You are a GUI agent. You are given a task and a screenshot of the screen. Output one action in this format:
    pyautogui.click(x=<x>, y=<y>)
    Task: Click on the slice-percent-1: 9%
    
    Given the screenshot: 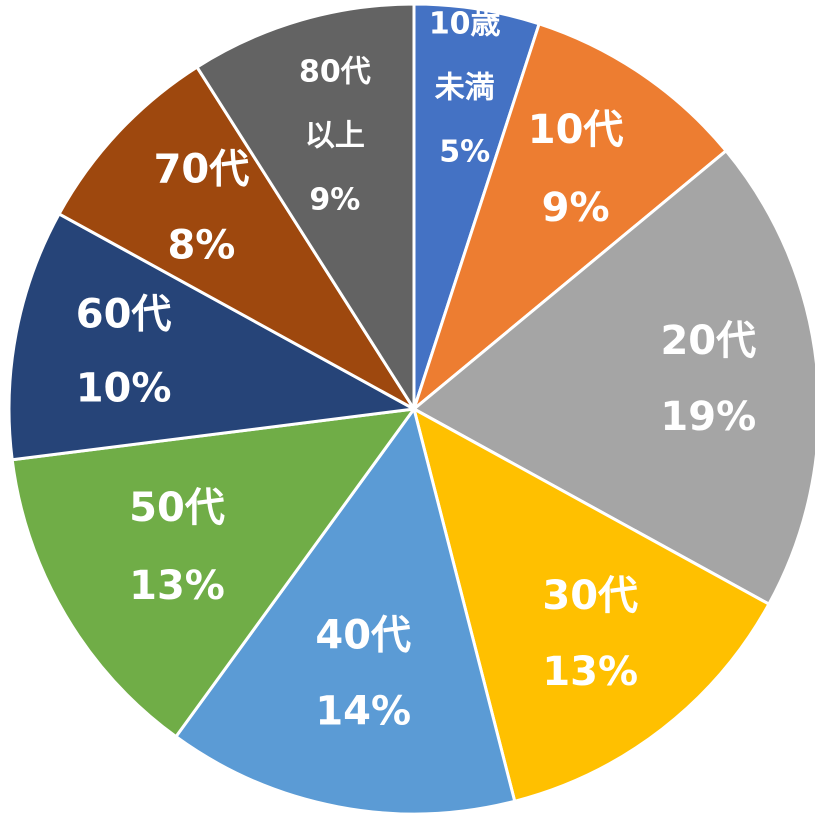 What is the action you would take?
    pyautogui.click(x=576, y=208)
    